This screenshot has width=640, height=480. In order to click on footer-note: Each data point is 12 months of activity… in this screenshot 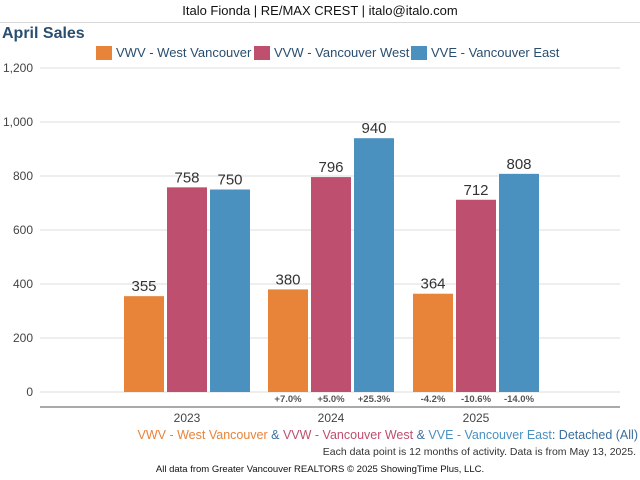, I will do `click(479, 452)`.